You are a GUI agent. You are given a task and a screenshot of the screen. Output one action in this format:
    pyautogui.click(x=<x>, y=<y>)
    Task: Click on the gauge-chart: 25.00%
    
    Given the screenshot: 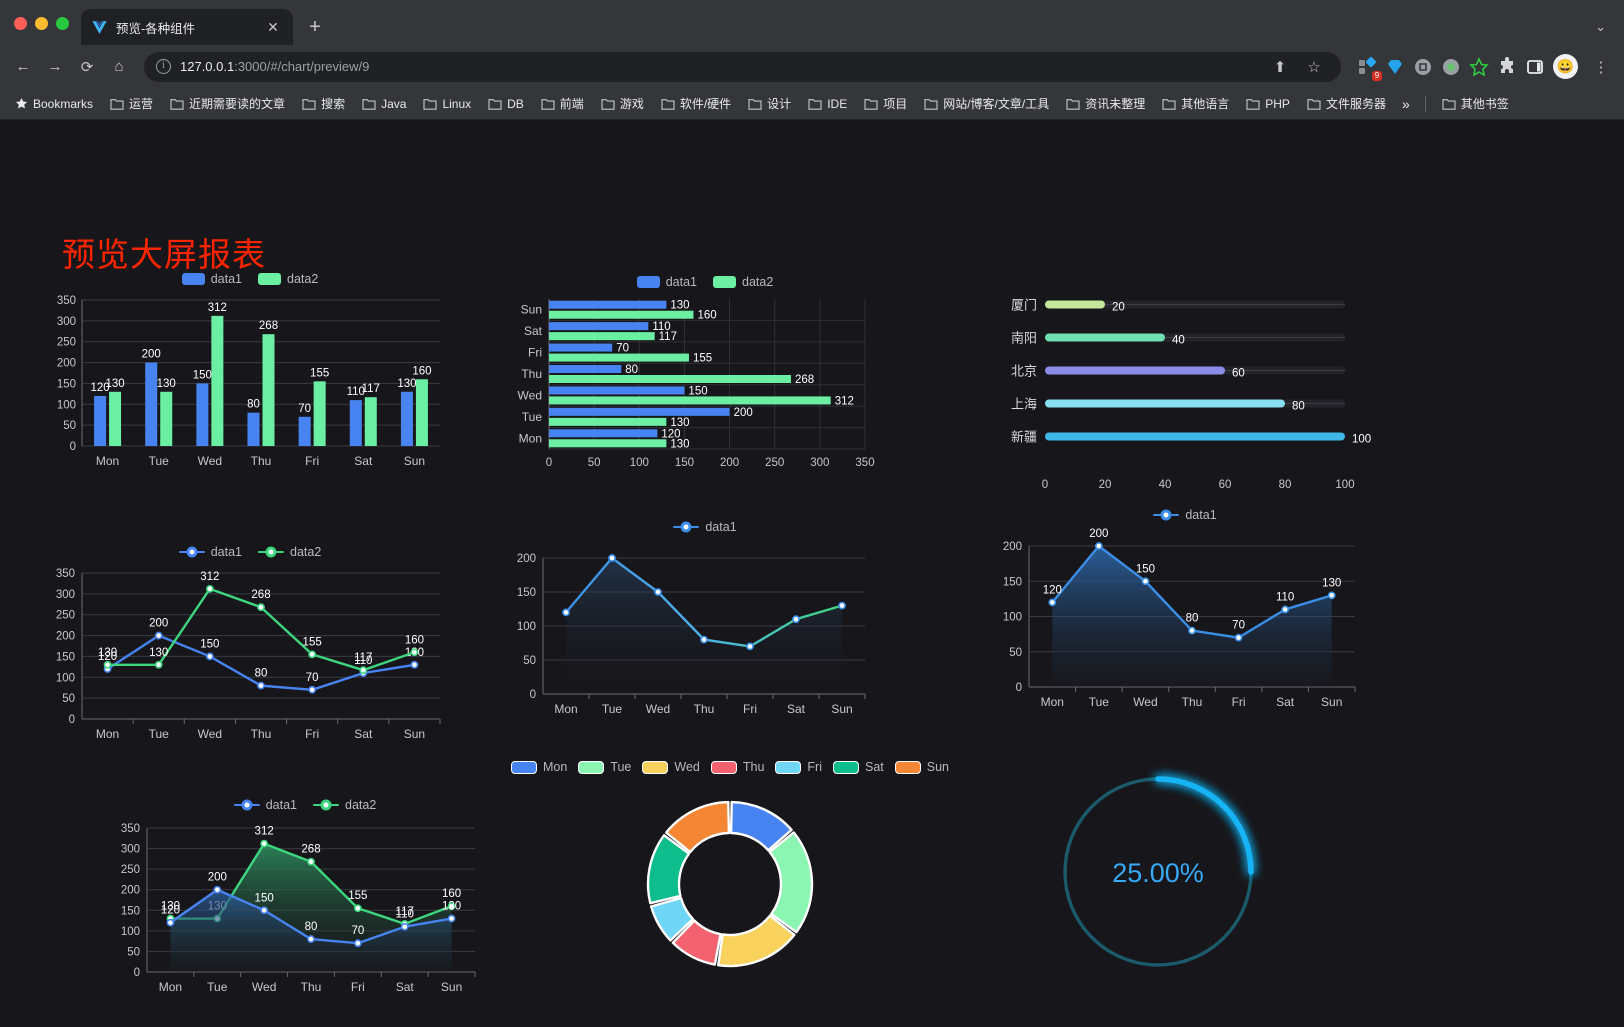 What is the action you would take?
    pyautogui.click(x=1160, y=875)
    